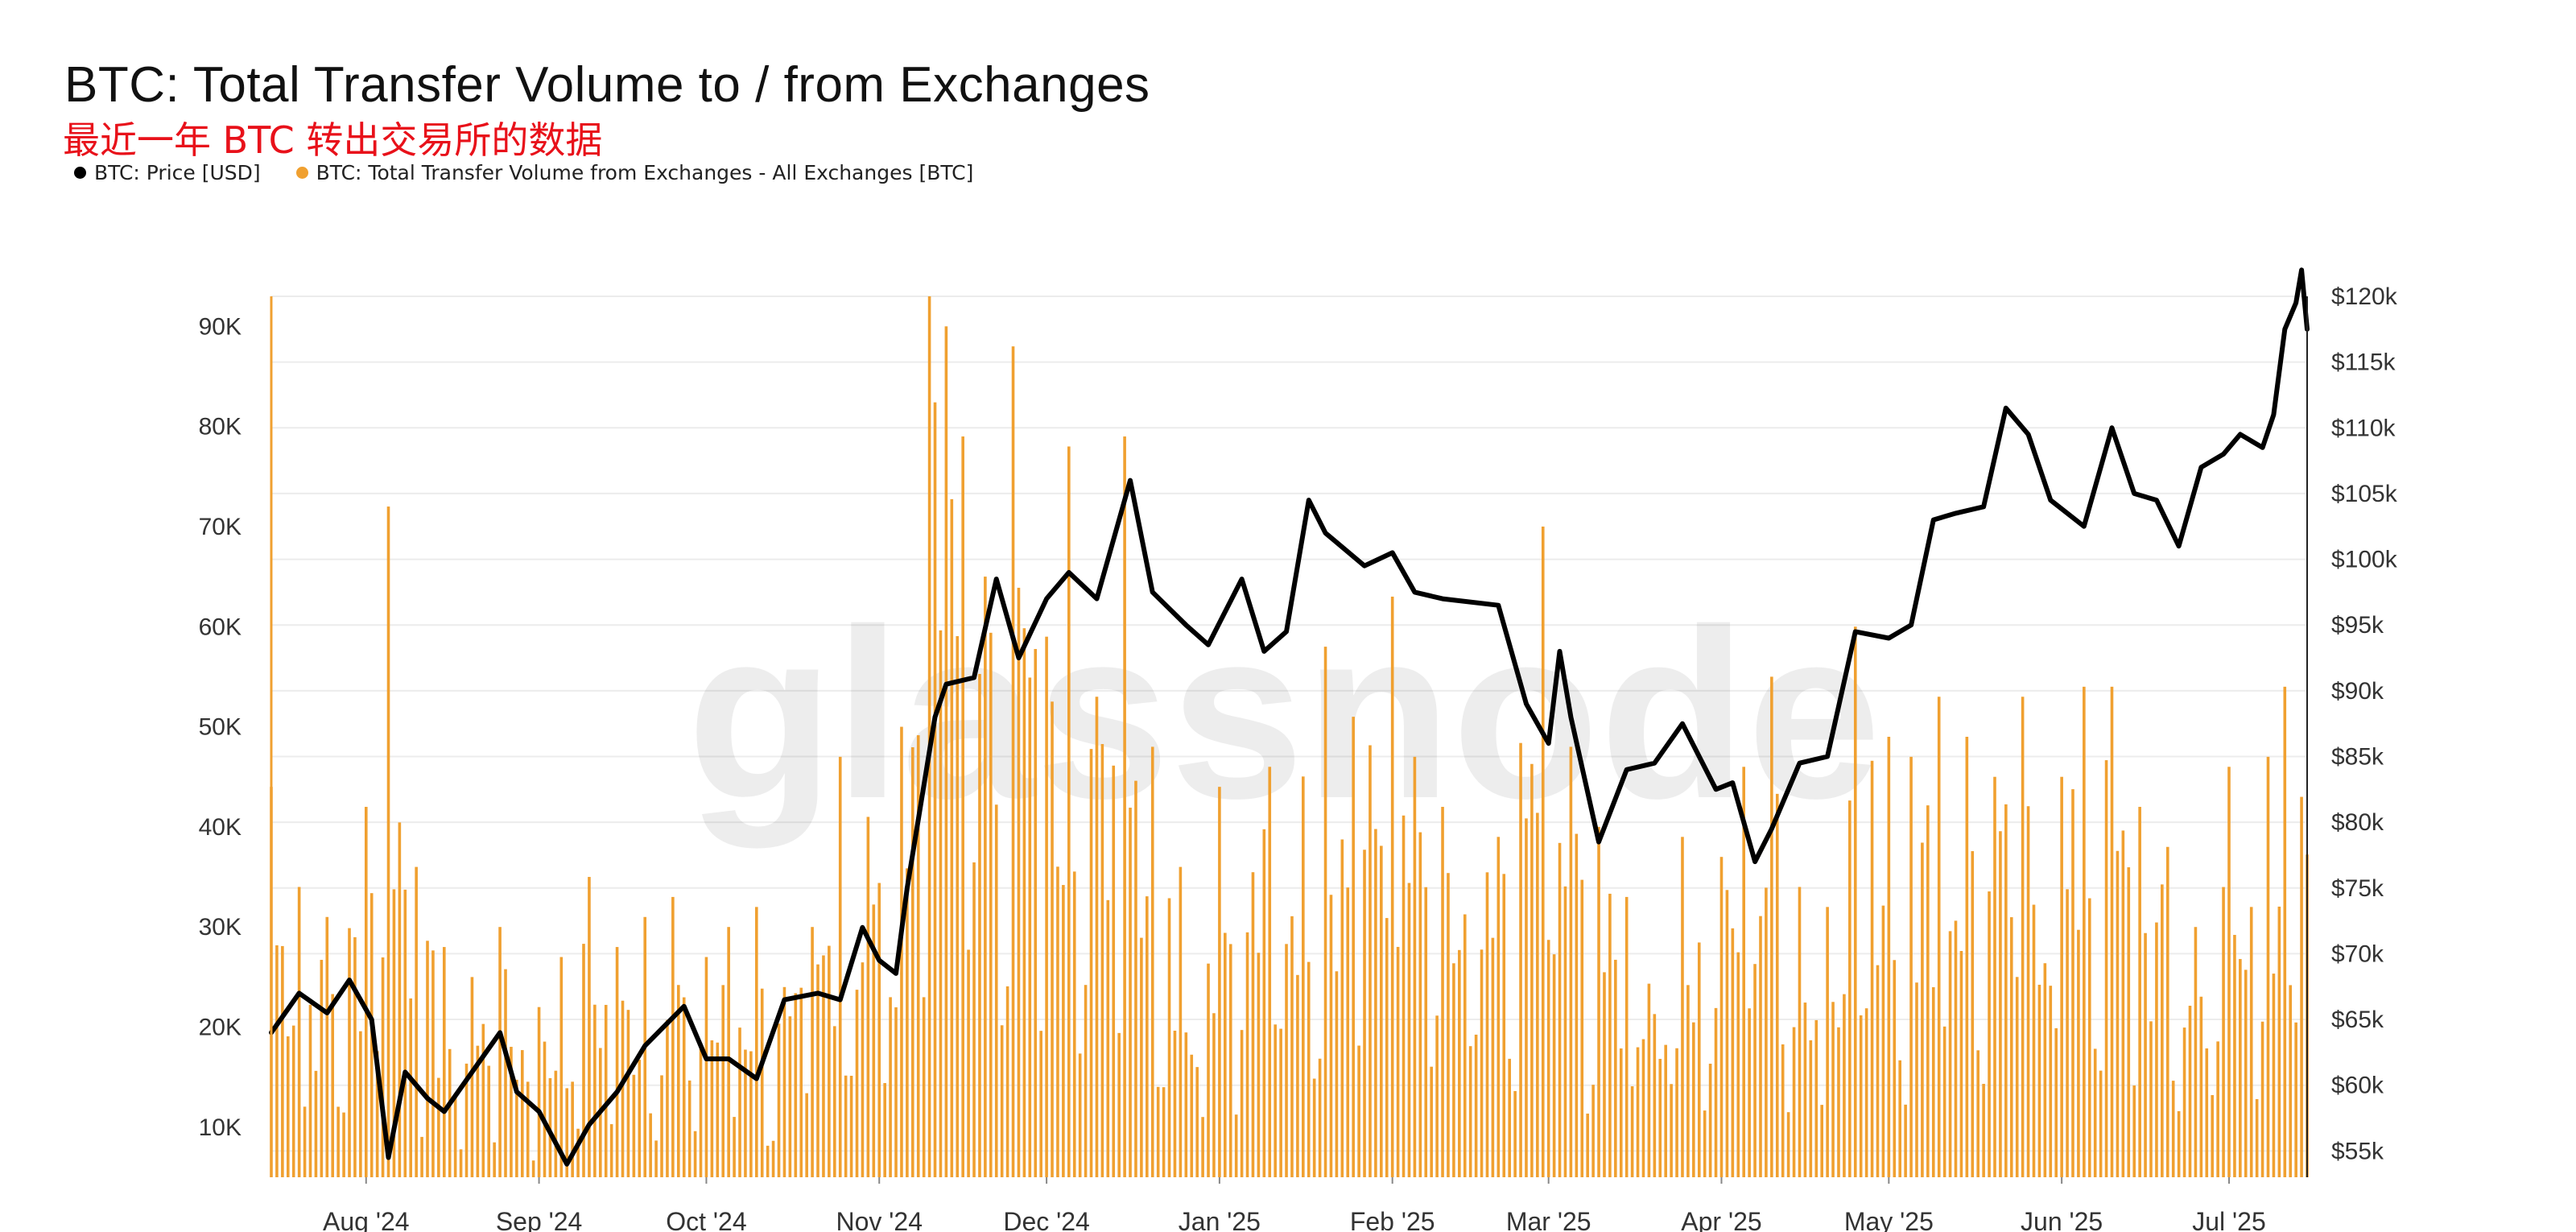 The width and height of the screenshot is (2576, 1232). What do you see at coordinates (2357, 691) in the screenshot?
I see `y-right-tick-label: $90k` at bounding box center [2357, 691].